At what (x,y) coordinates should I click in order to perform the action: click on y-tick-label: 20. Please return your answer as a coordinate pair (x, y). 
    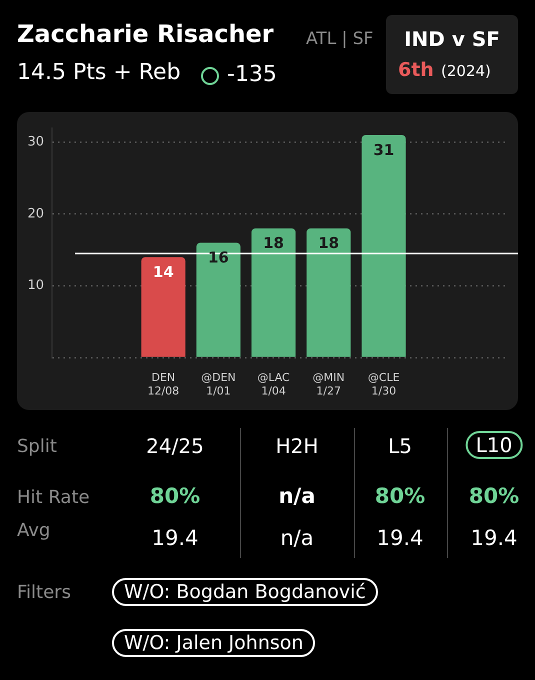
    Looking at the image, I should click on (35, 214).